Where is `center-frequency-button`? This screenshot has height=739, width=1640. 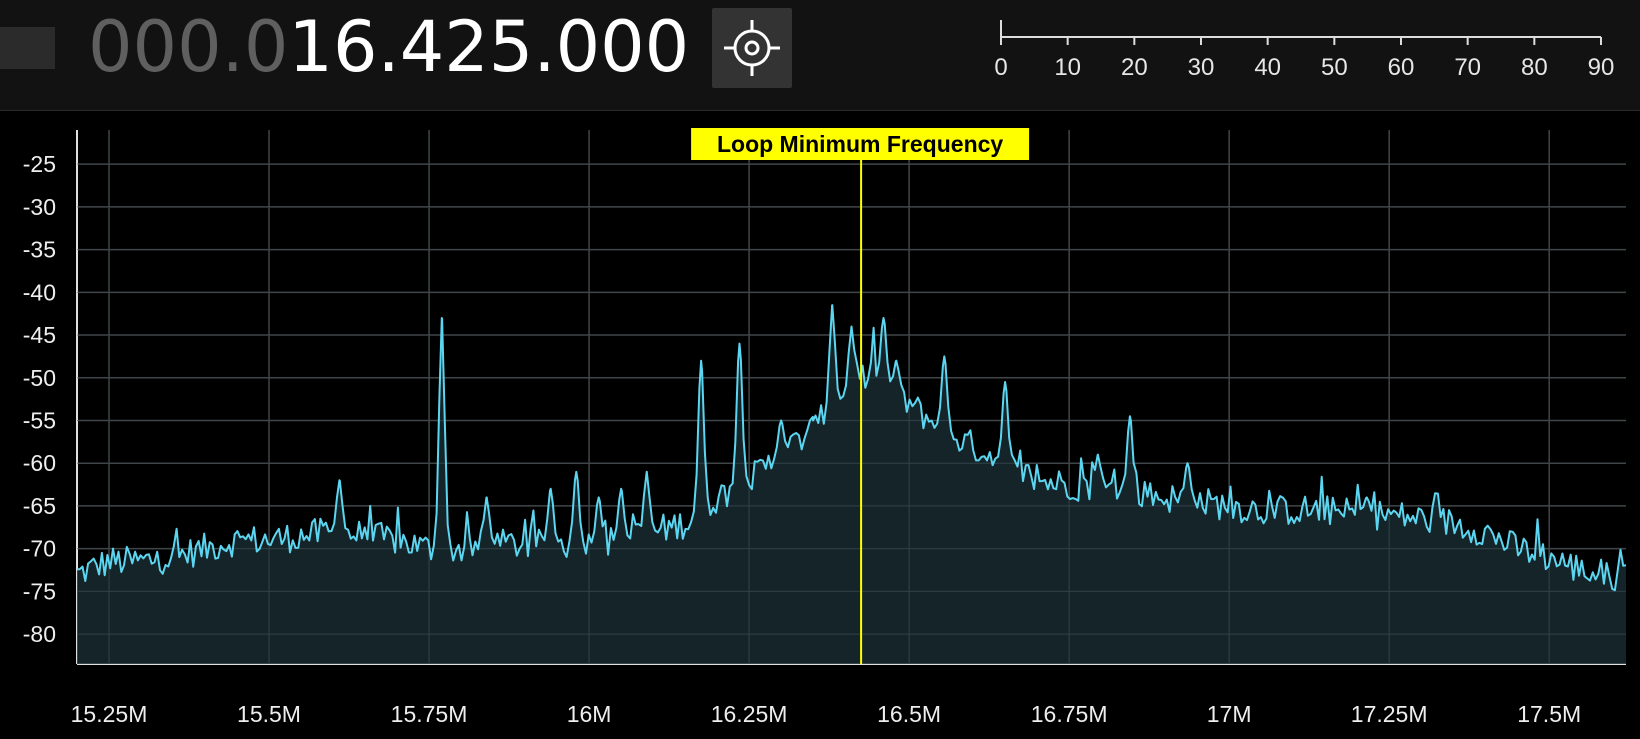 center-frequency-button is located at coordinates (752, 48).